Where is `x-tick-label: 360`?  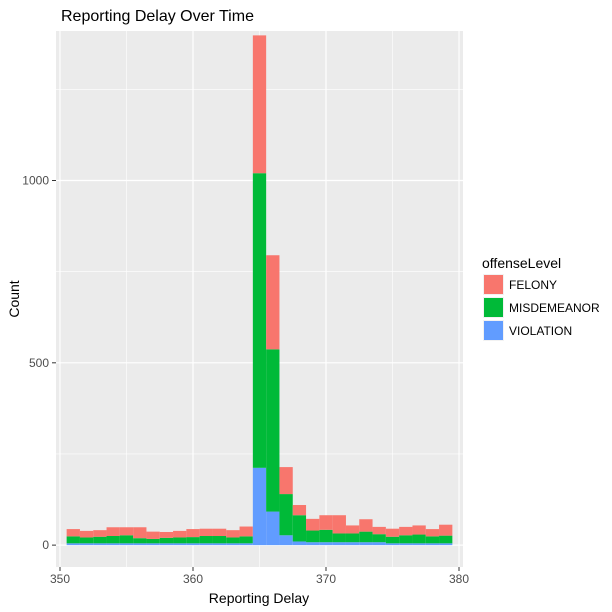
x-tick-label: 360 is located at coordinates (193, 579).